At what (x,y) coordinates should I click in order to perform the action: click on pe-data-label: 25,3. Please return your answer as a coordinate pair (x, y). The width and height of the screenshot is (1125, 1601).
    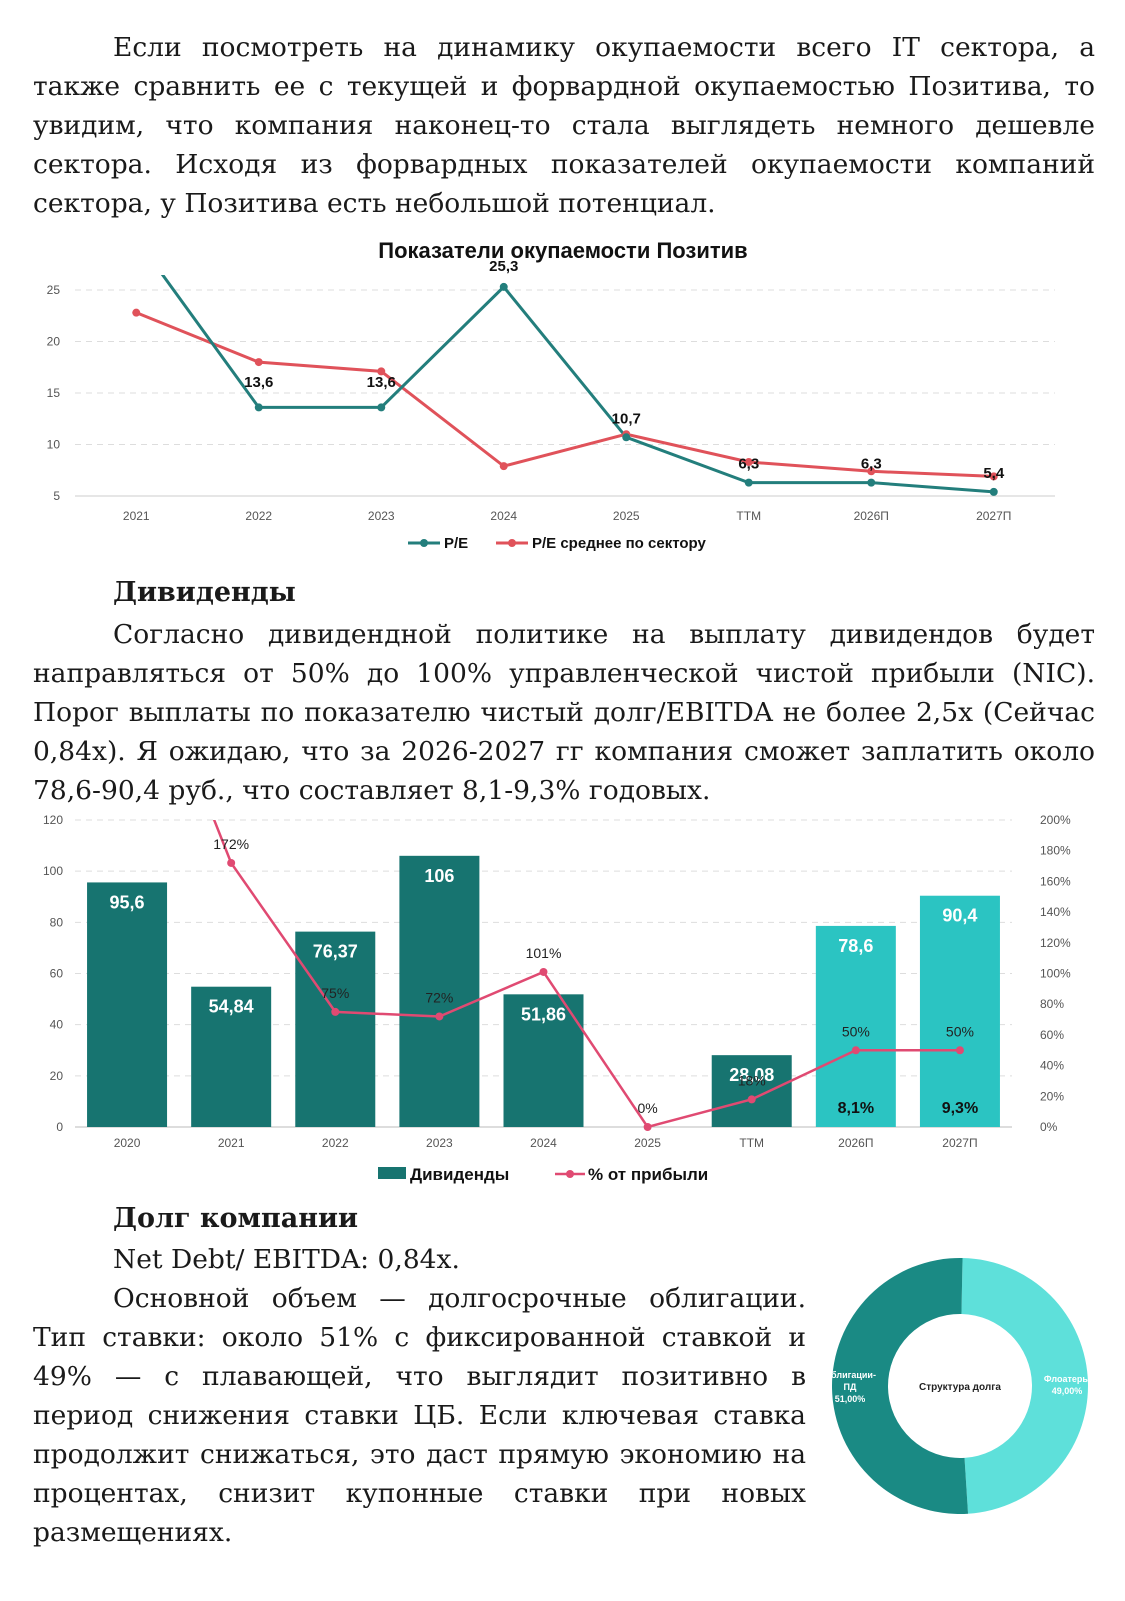
    Looking at the image, I should click on (503, 266).